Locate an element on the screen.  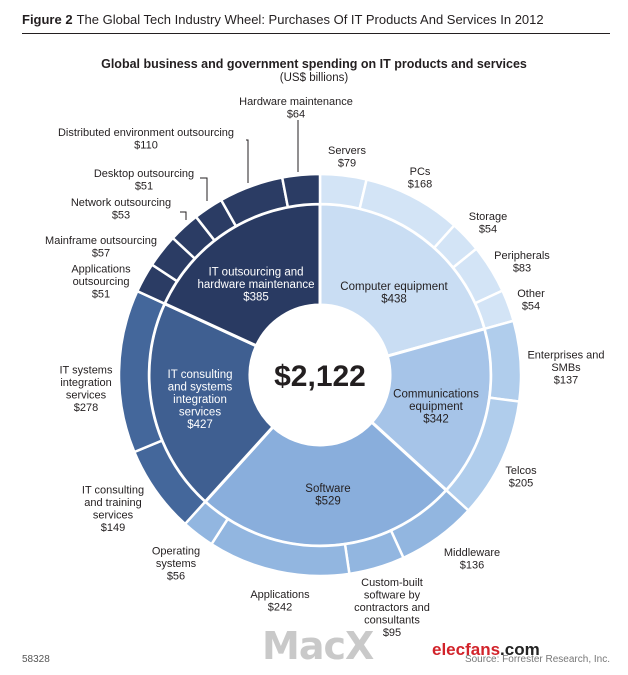
document-id: 58328 is located at coordinates (36, 659).